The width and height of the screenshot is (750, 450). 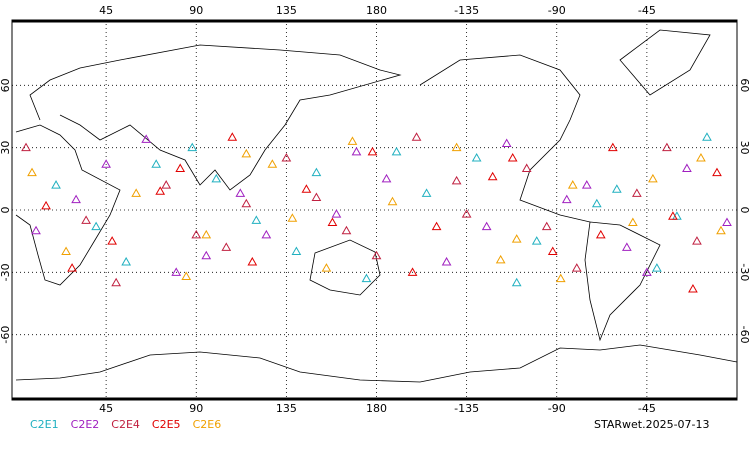 What do you see at coordinates (652, 424) in the screenshot?
I see `annotation: STARwet.2025-07-13` at bounding box center [652, 424].